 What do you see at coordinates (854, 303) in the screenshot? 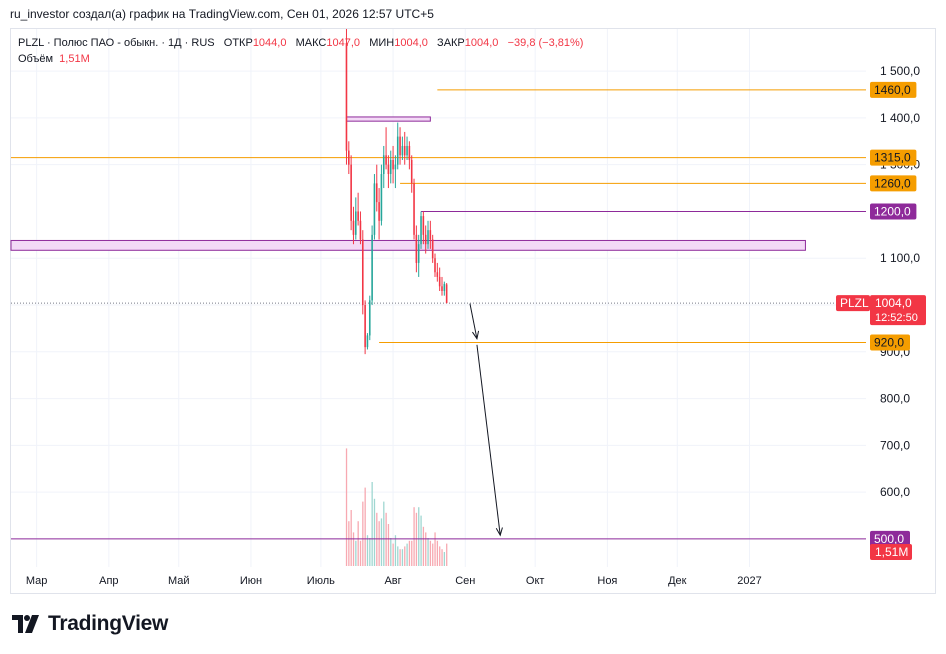
I see `symbol-badge: PLZL` at bounding box center [854, 303].